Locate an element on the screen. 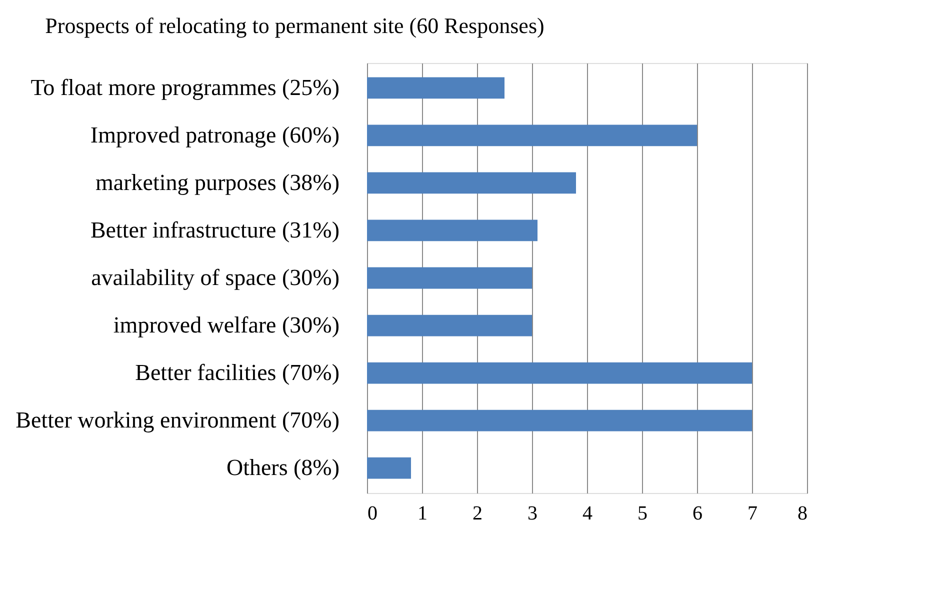 The image size is (945, 607). y-tick-label: To float more programmes (25%) is located at coordinates (185, 87).